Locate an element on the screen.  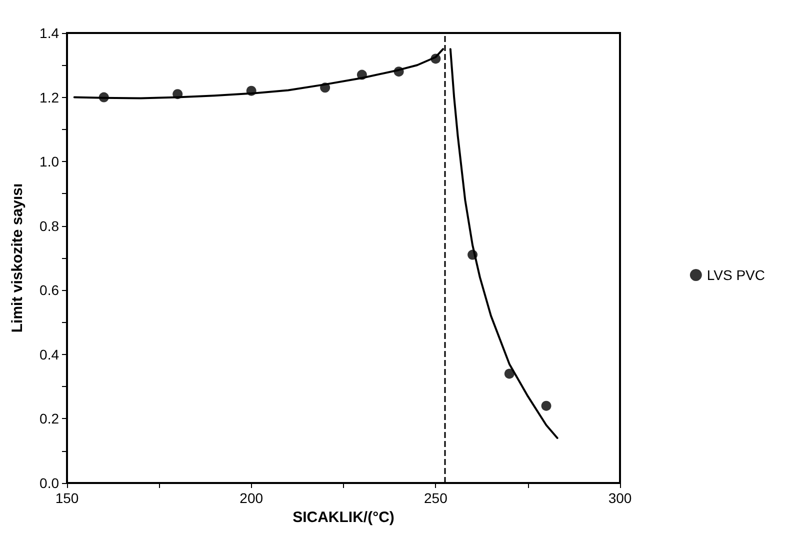
y-tick-label: 0.4 is located at coordinates (50, 354).